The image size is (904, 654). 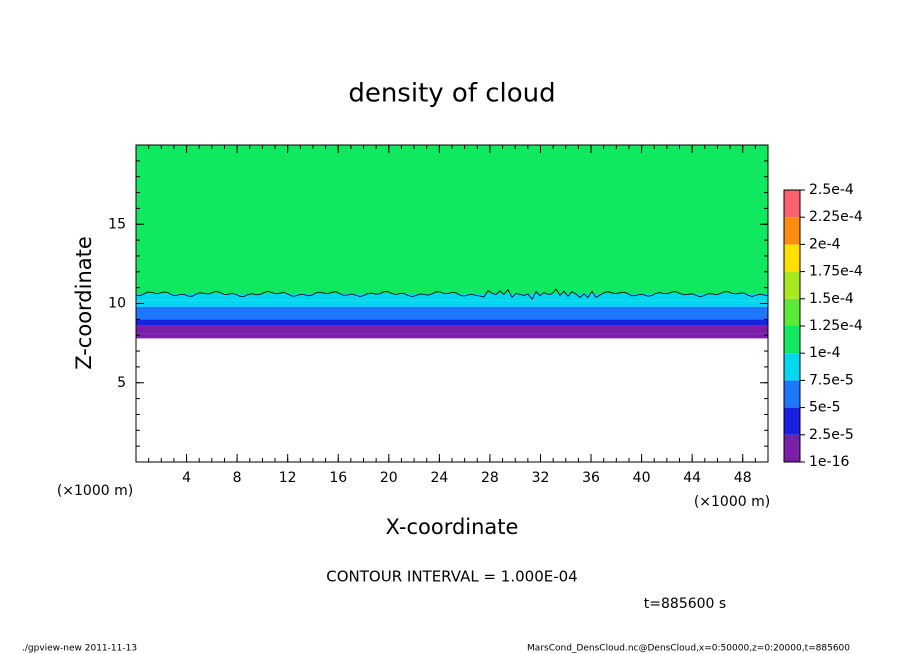 What do you see at coordinates (79, 649) in the screenshot?
I see `footer-left: ./gpview-new 2011-11-13` at bounding box center [79, 649].